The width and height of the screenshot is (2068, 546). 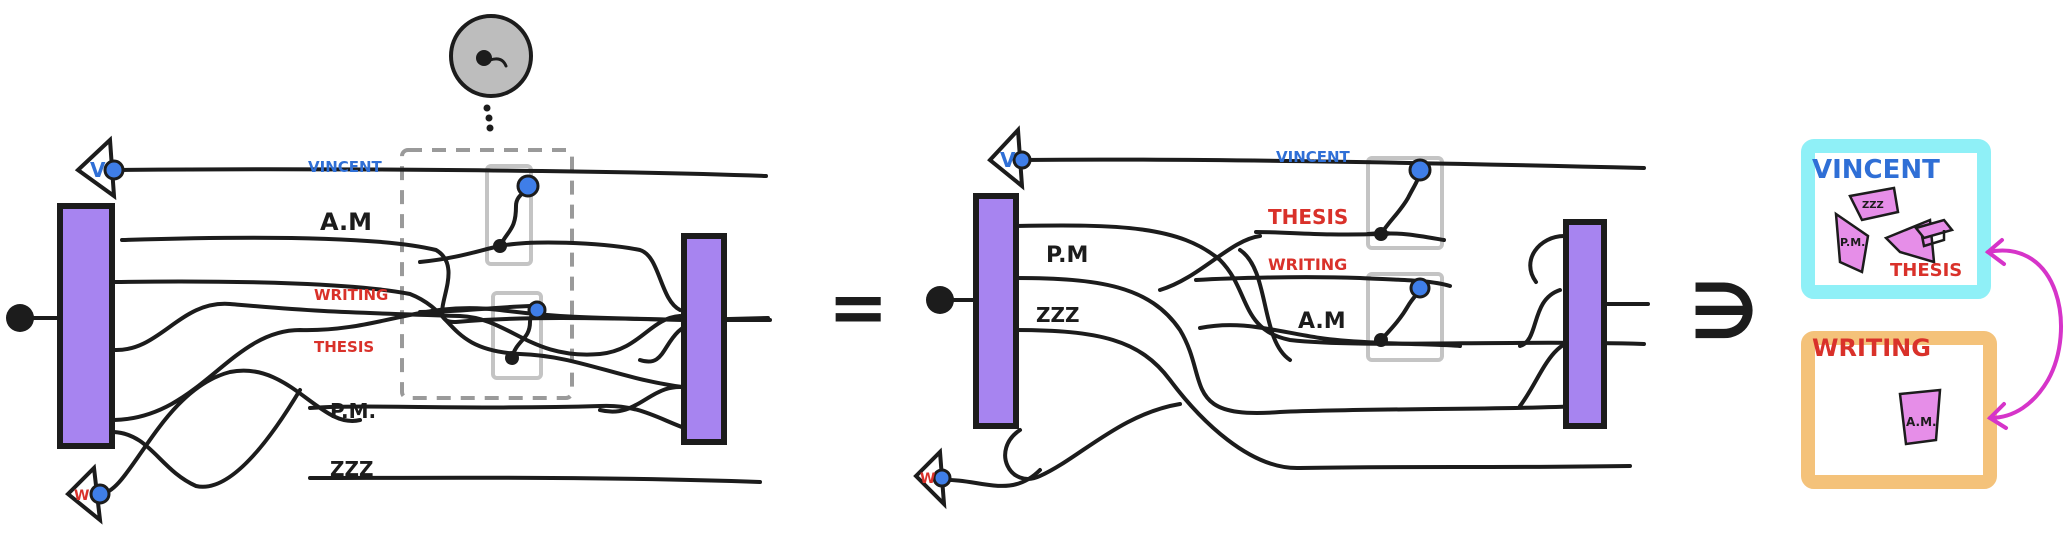 What do you see at coordinates (537, 310) in the screenshot?
I see `node-bottom-blue` at bounding box center [537, 310].